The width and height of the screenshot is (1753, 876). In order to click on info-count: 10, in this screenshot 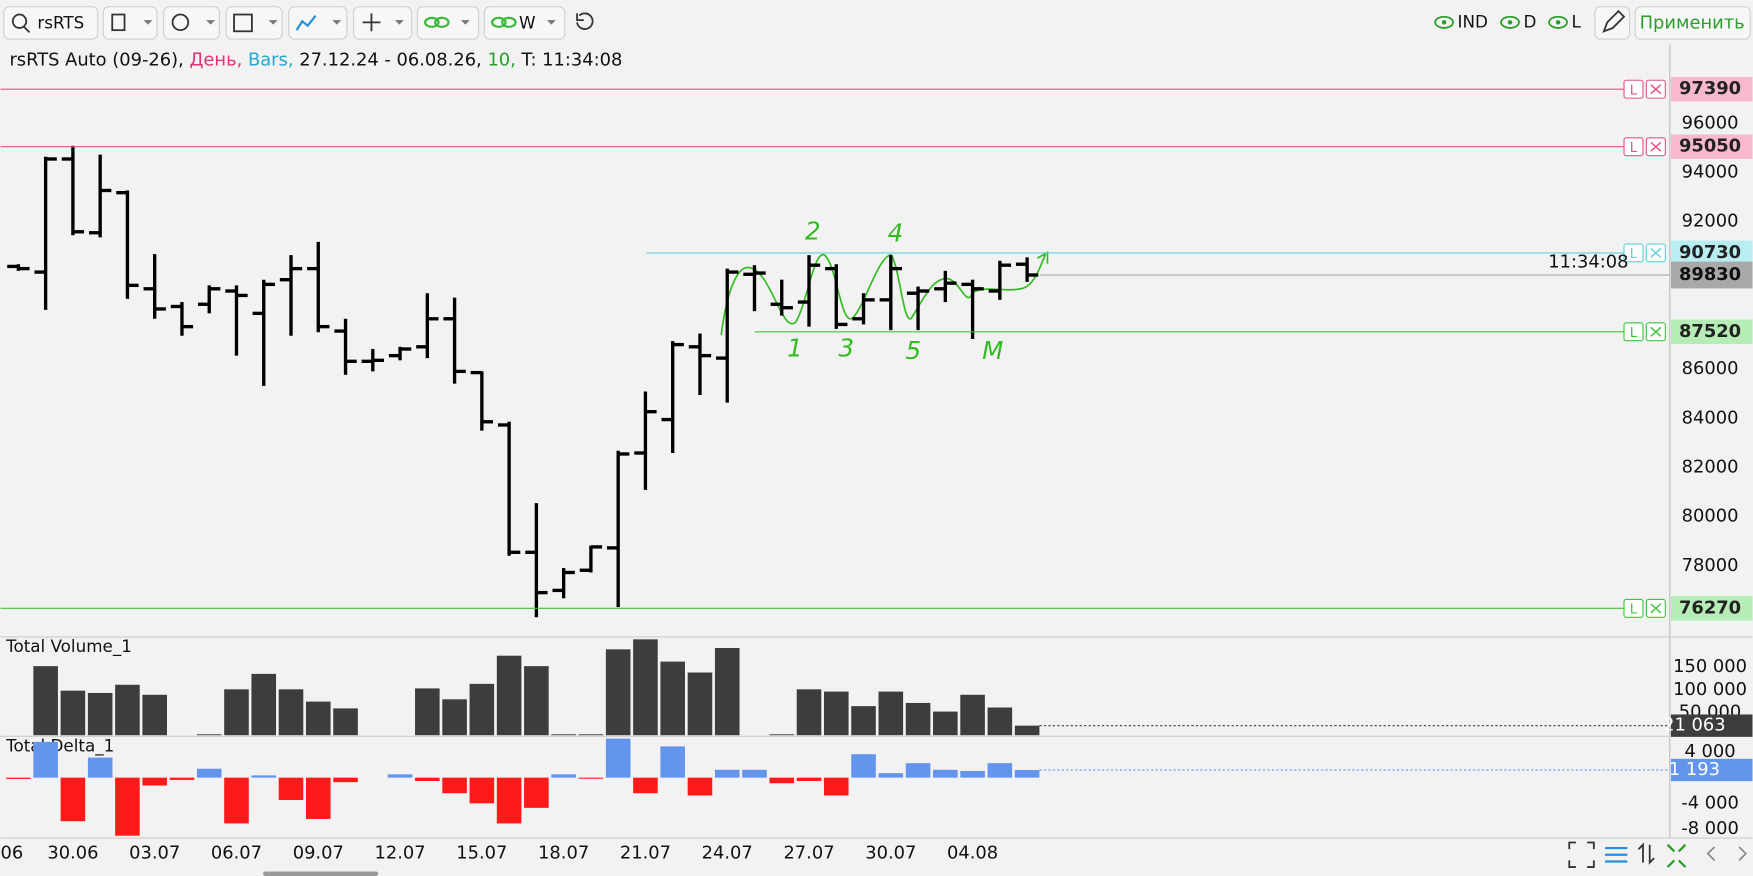, I will do `click(501, 59)`.